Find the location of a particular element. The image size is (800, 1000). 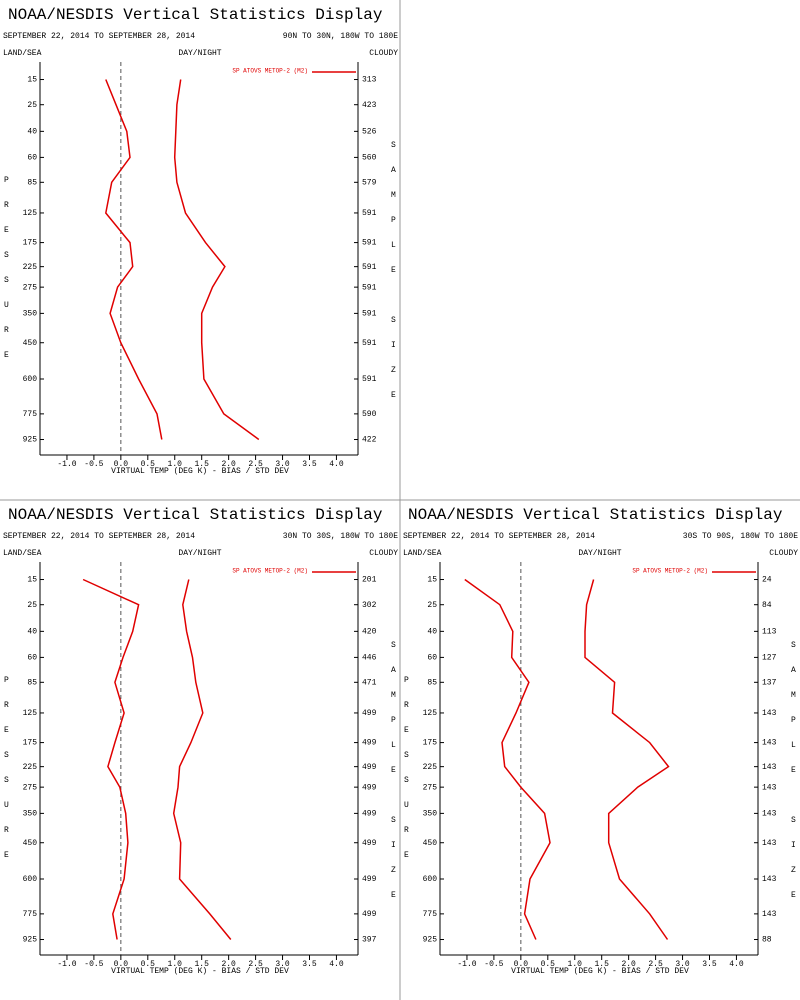

filter-label: CLOUDY is located at coordinates (383, 553).